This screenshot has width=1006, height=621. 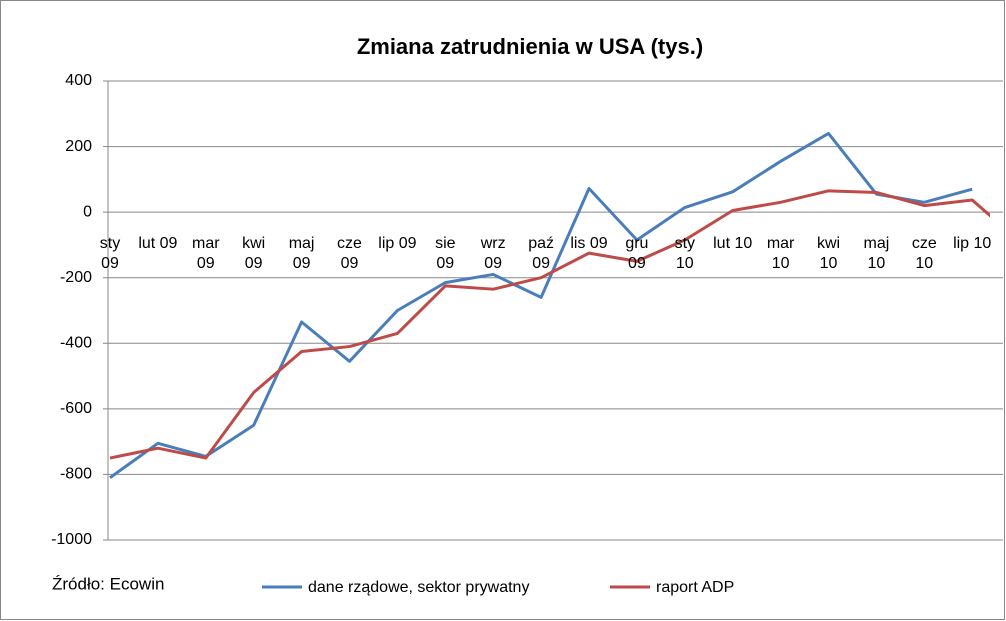 What do you see at coordinates (733, 244) in the screenshot?
I see `x-tick-label: lut 10` at bounding box center [733, 244].